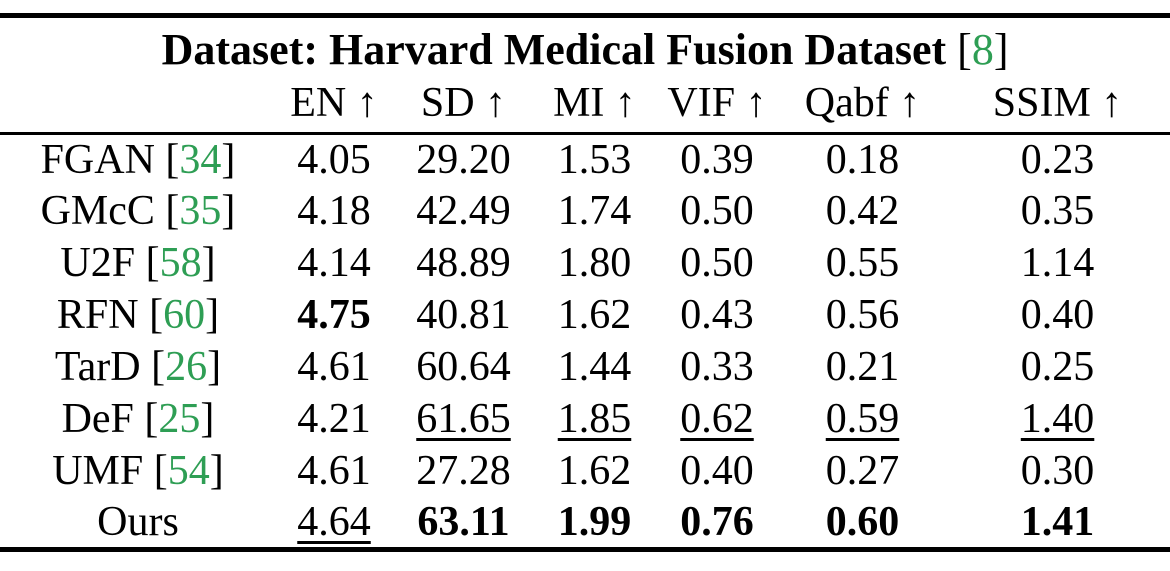 The width and height of the screenshot is (1170, 571). I want to click on metric-value: 40.81, so click(463, 315).